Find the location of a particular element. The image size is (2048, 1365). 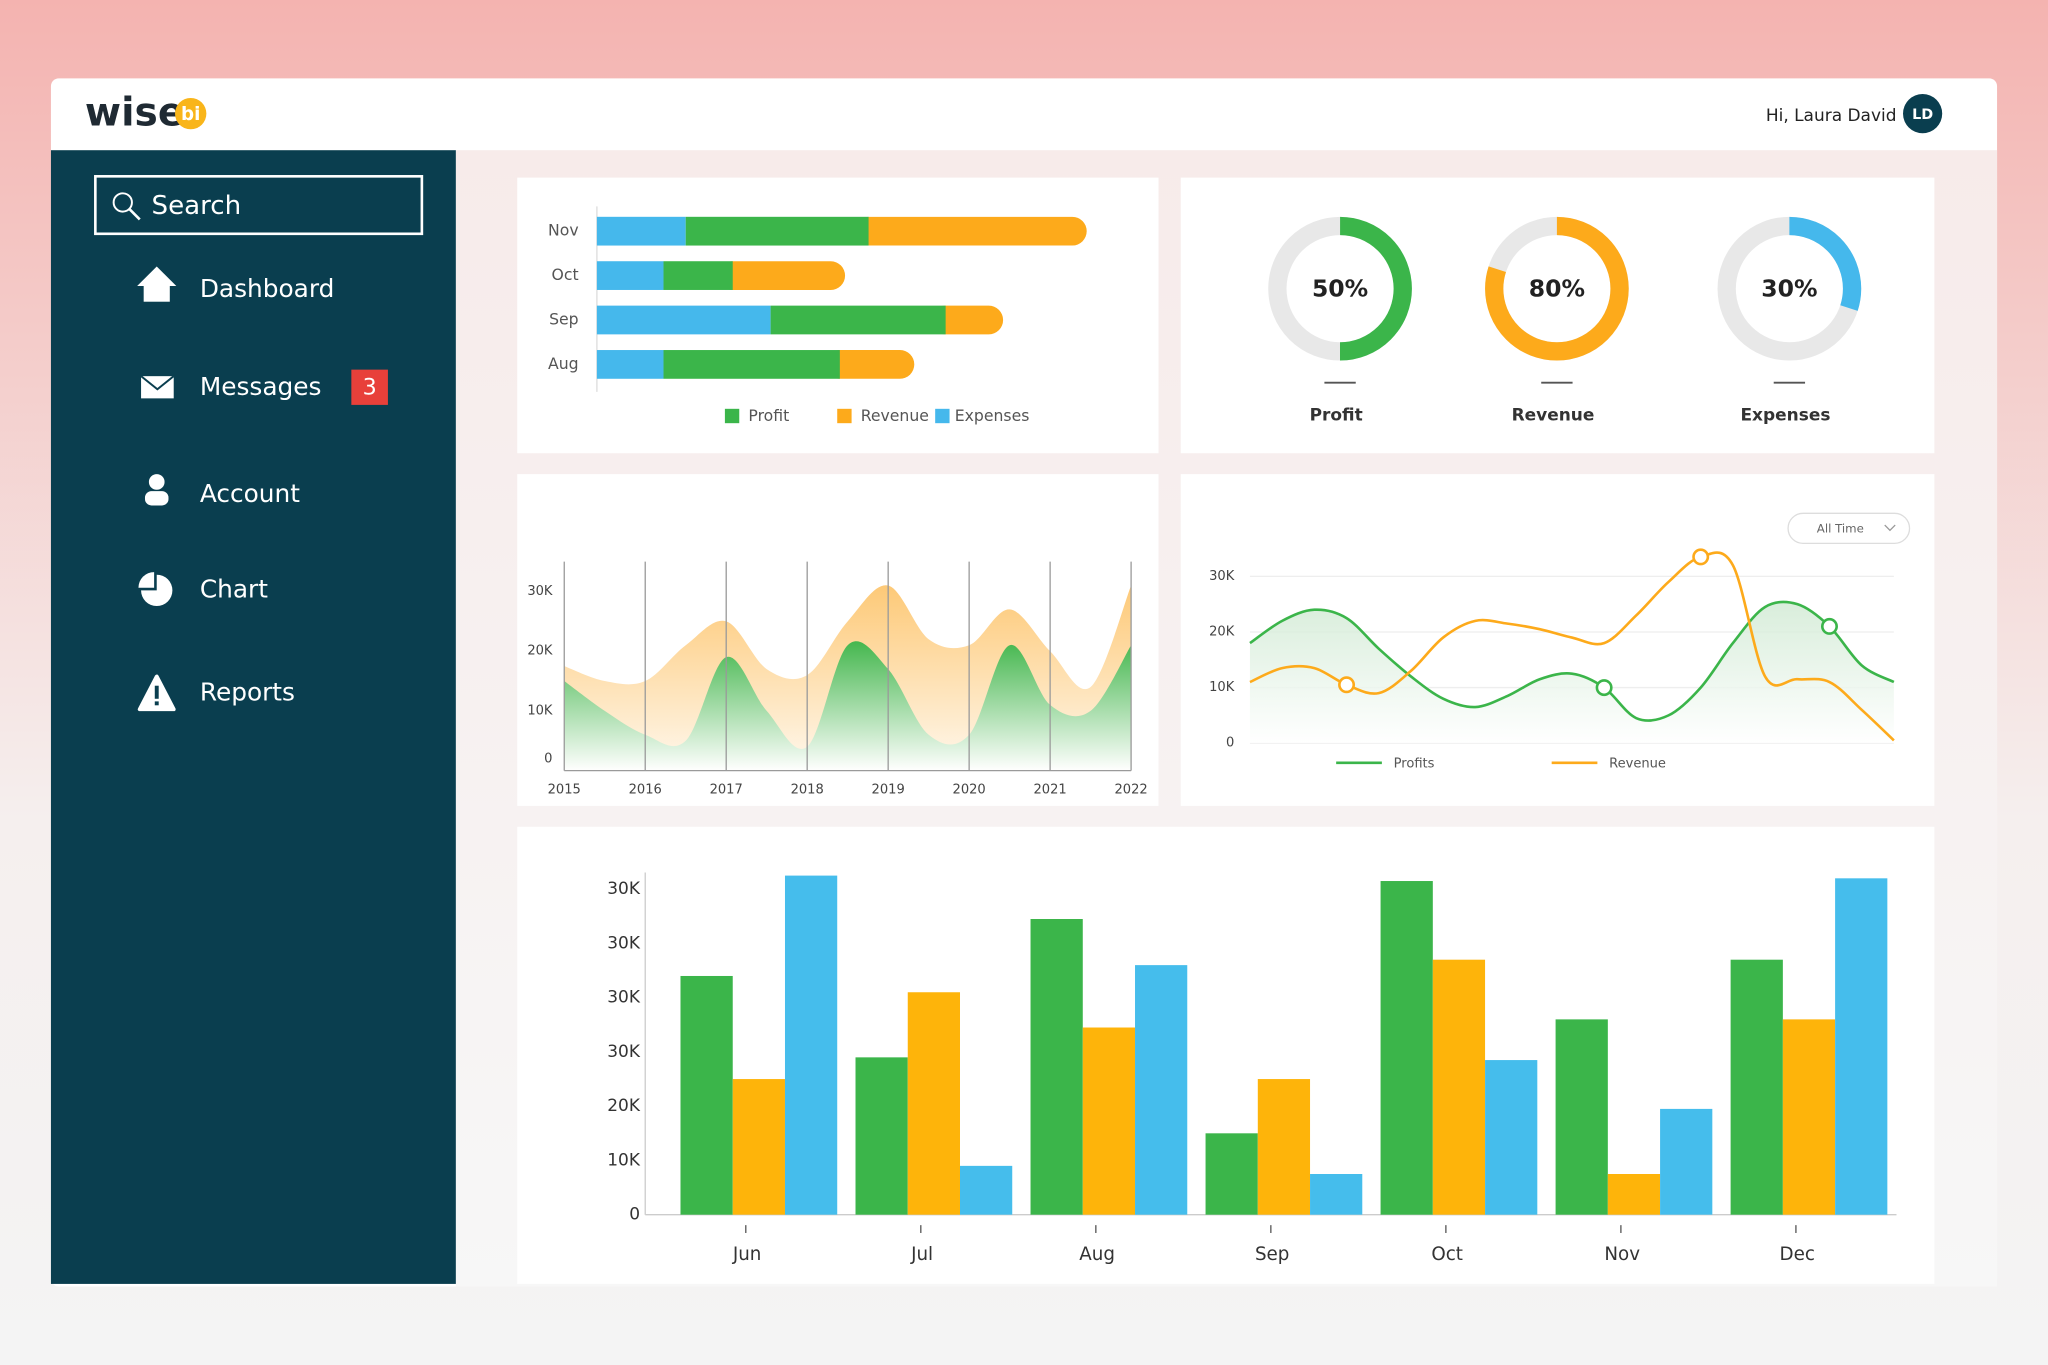

x-tick-label: Nov is located at coordinates (1622, 1254).